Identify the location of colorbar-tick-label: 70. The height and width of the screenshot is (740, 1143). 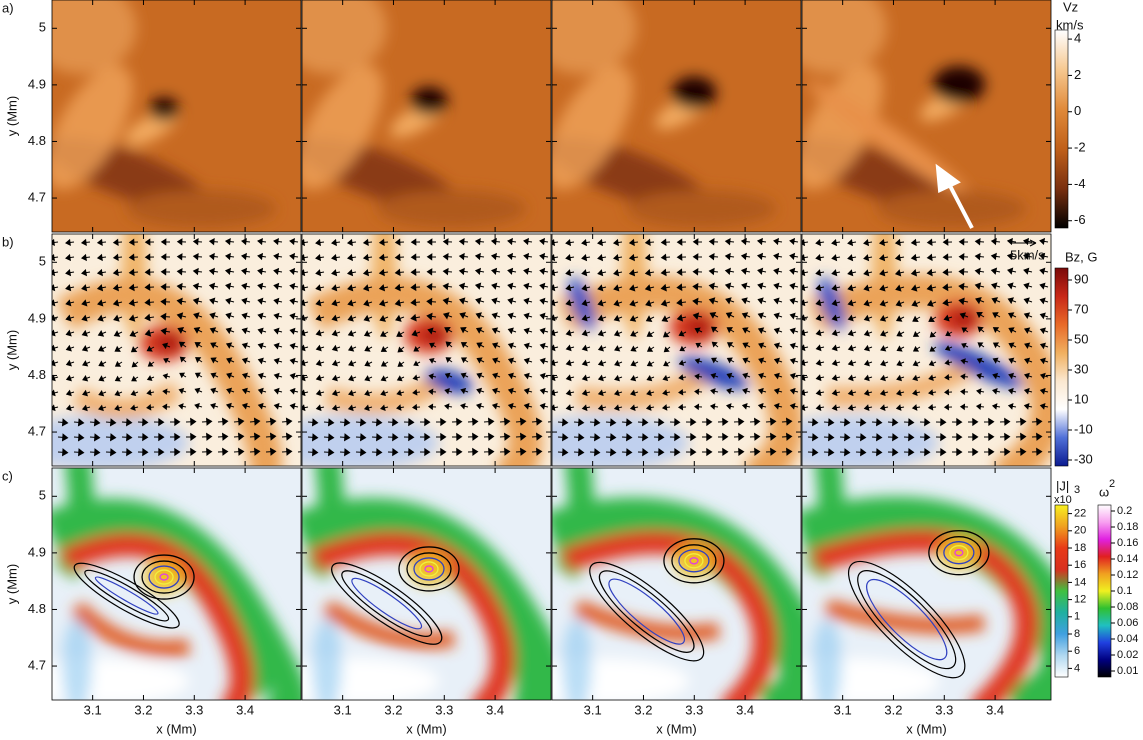
(1081, 308).